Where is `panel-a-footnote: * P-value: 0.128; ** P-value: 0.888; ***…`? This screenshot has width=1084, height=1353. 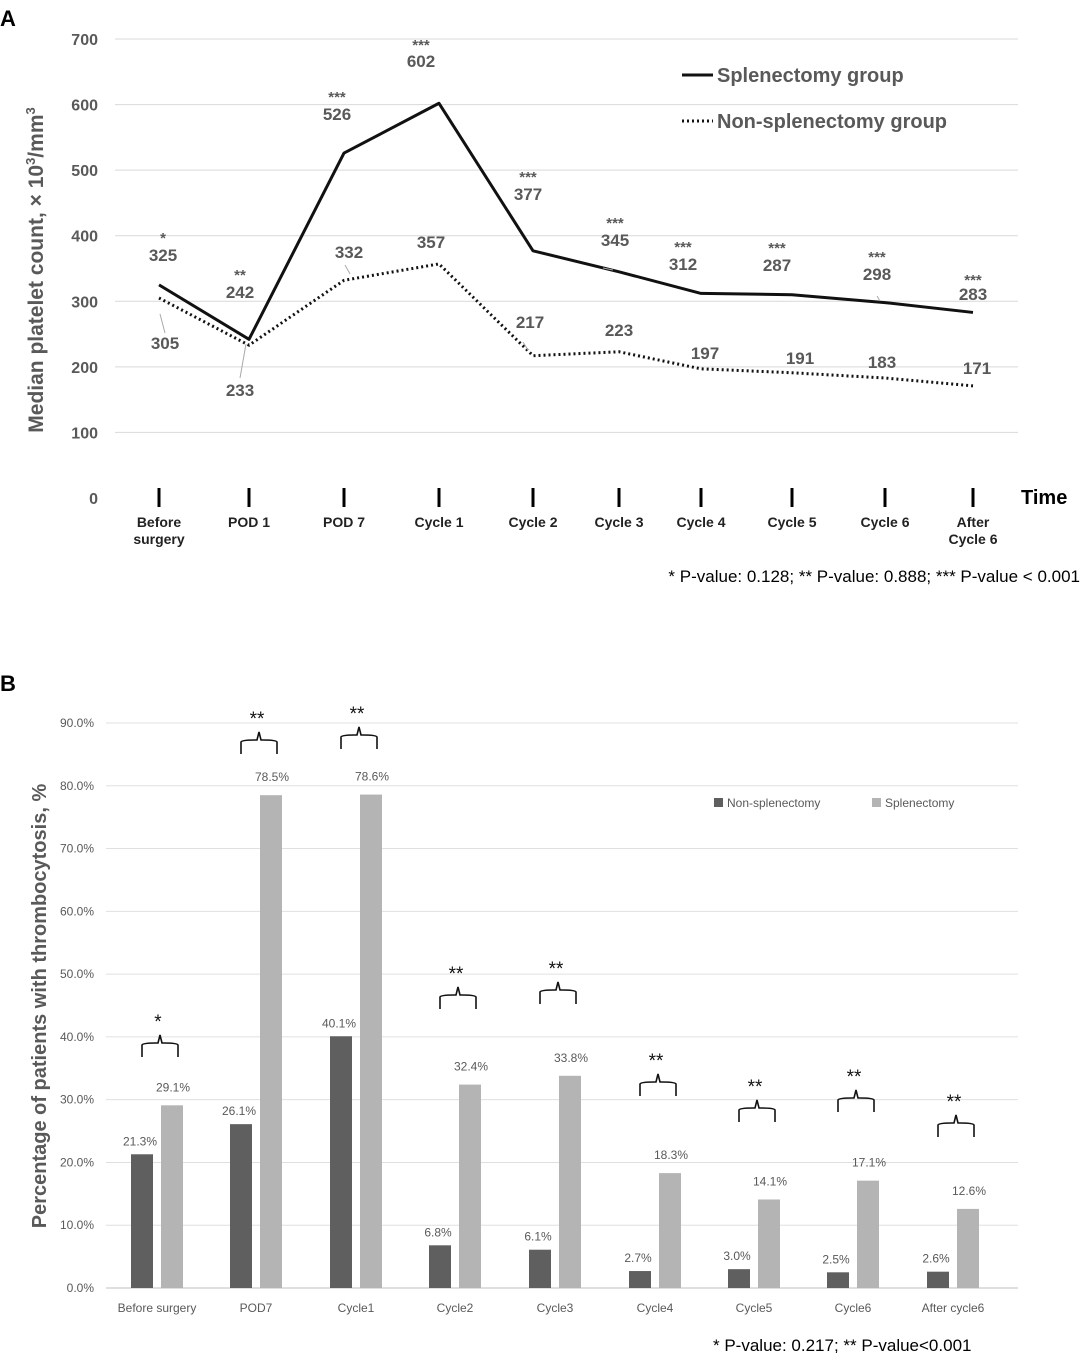 panel-a-footnote: * P-value: 0.128; ** P-value: 0.888; ***… is located at coordinates (874, 576).